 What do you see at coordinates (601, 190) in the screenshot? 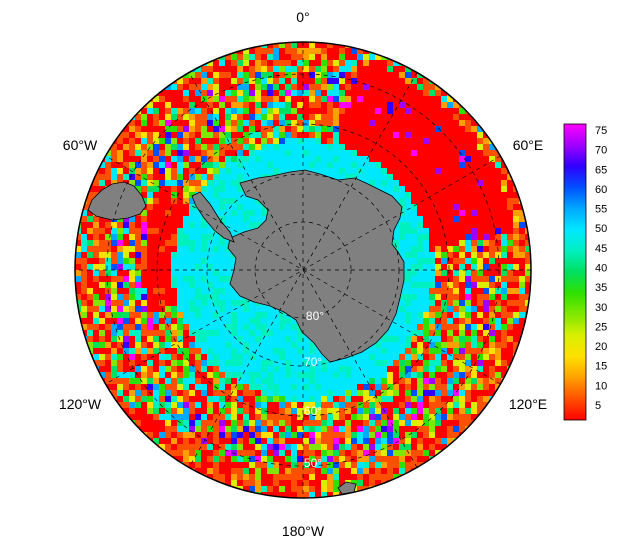
I see `colorbar-tick-label: 60` at bounding box center [601, 190].